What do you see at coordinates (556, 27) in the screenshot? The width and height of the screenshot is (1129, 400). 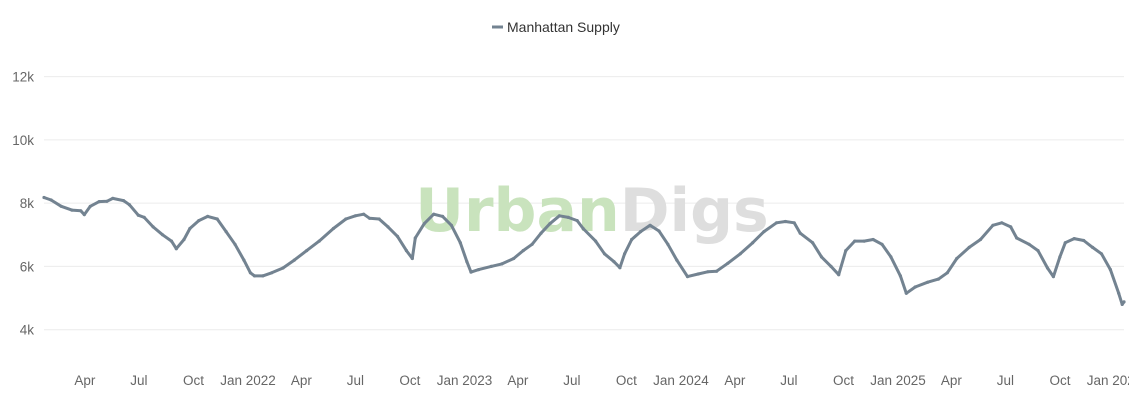 I see `legend: Manhattan Supply` at bounding box center [556, 27].